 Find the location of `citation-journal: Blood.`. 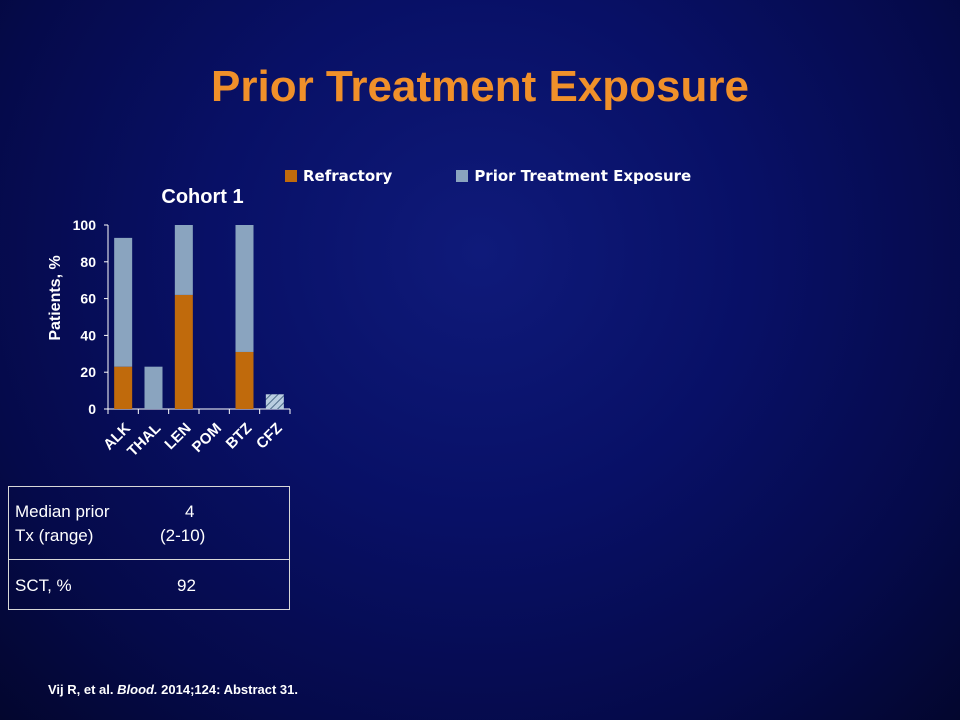

citation-journal: Blood. is located at coordinates (137, 689).